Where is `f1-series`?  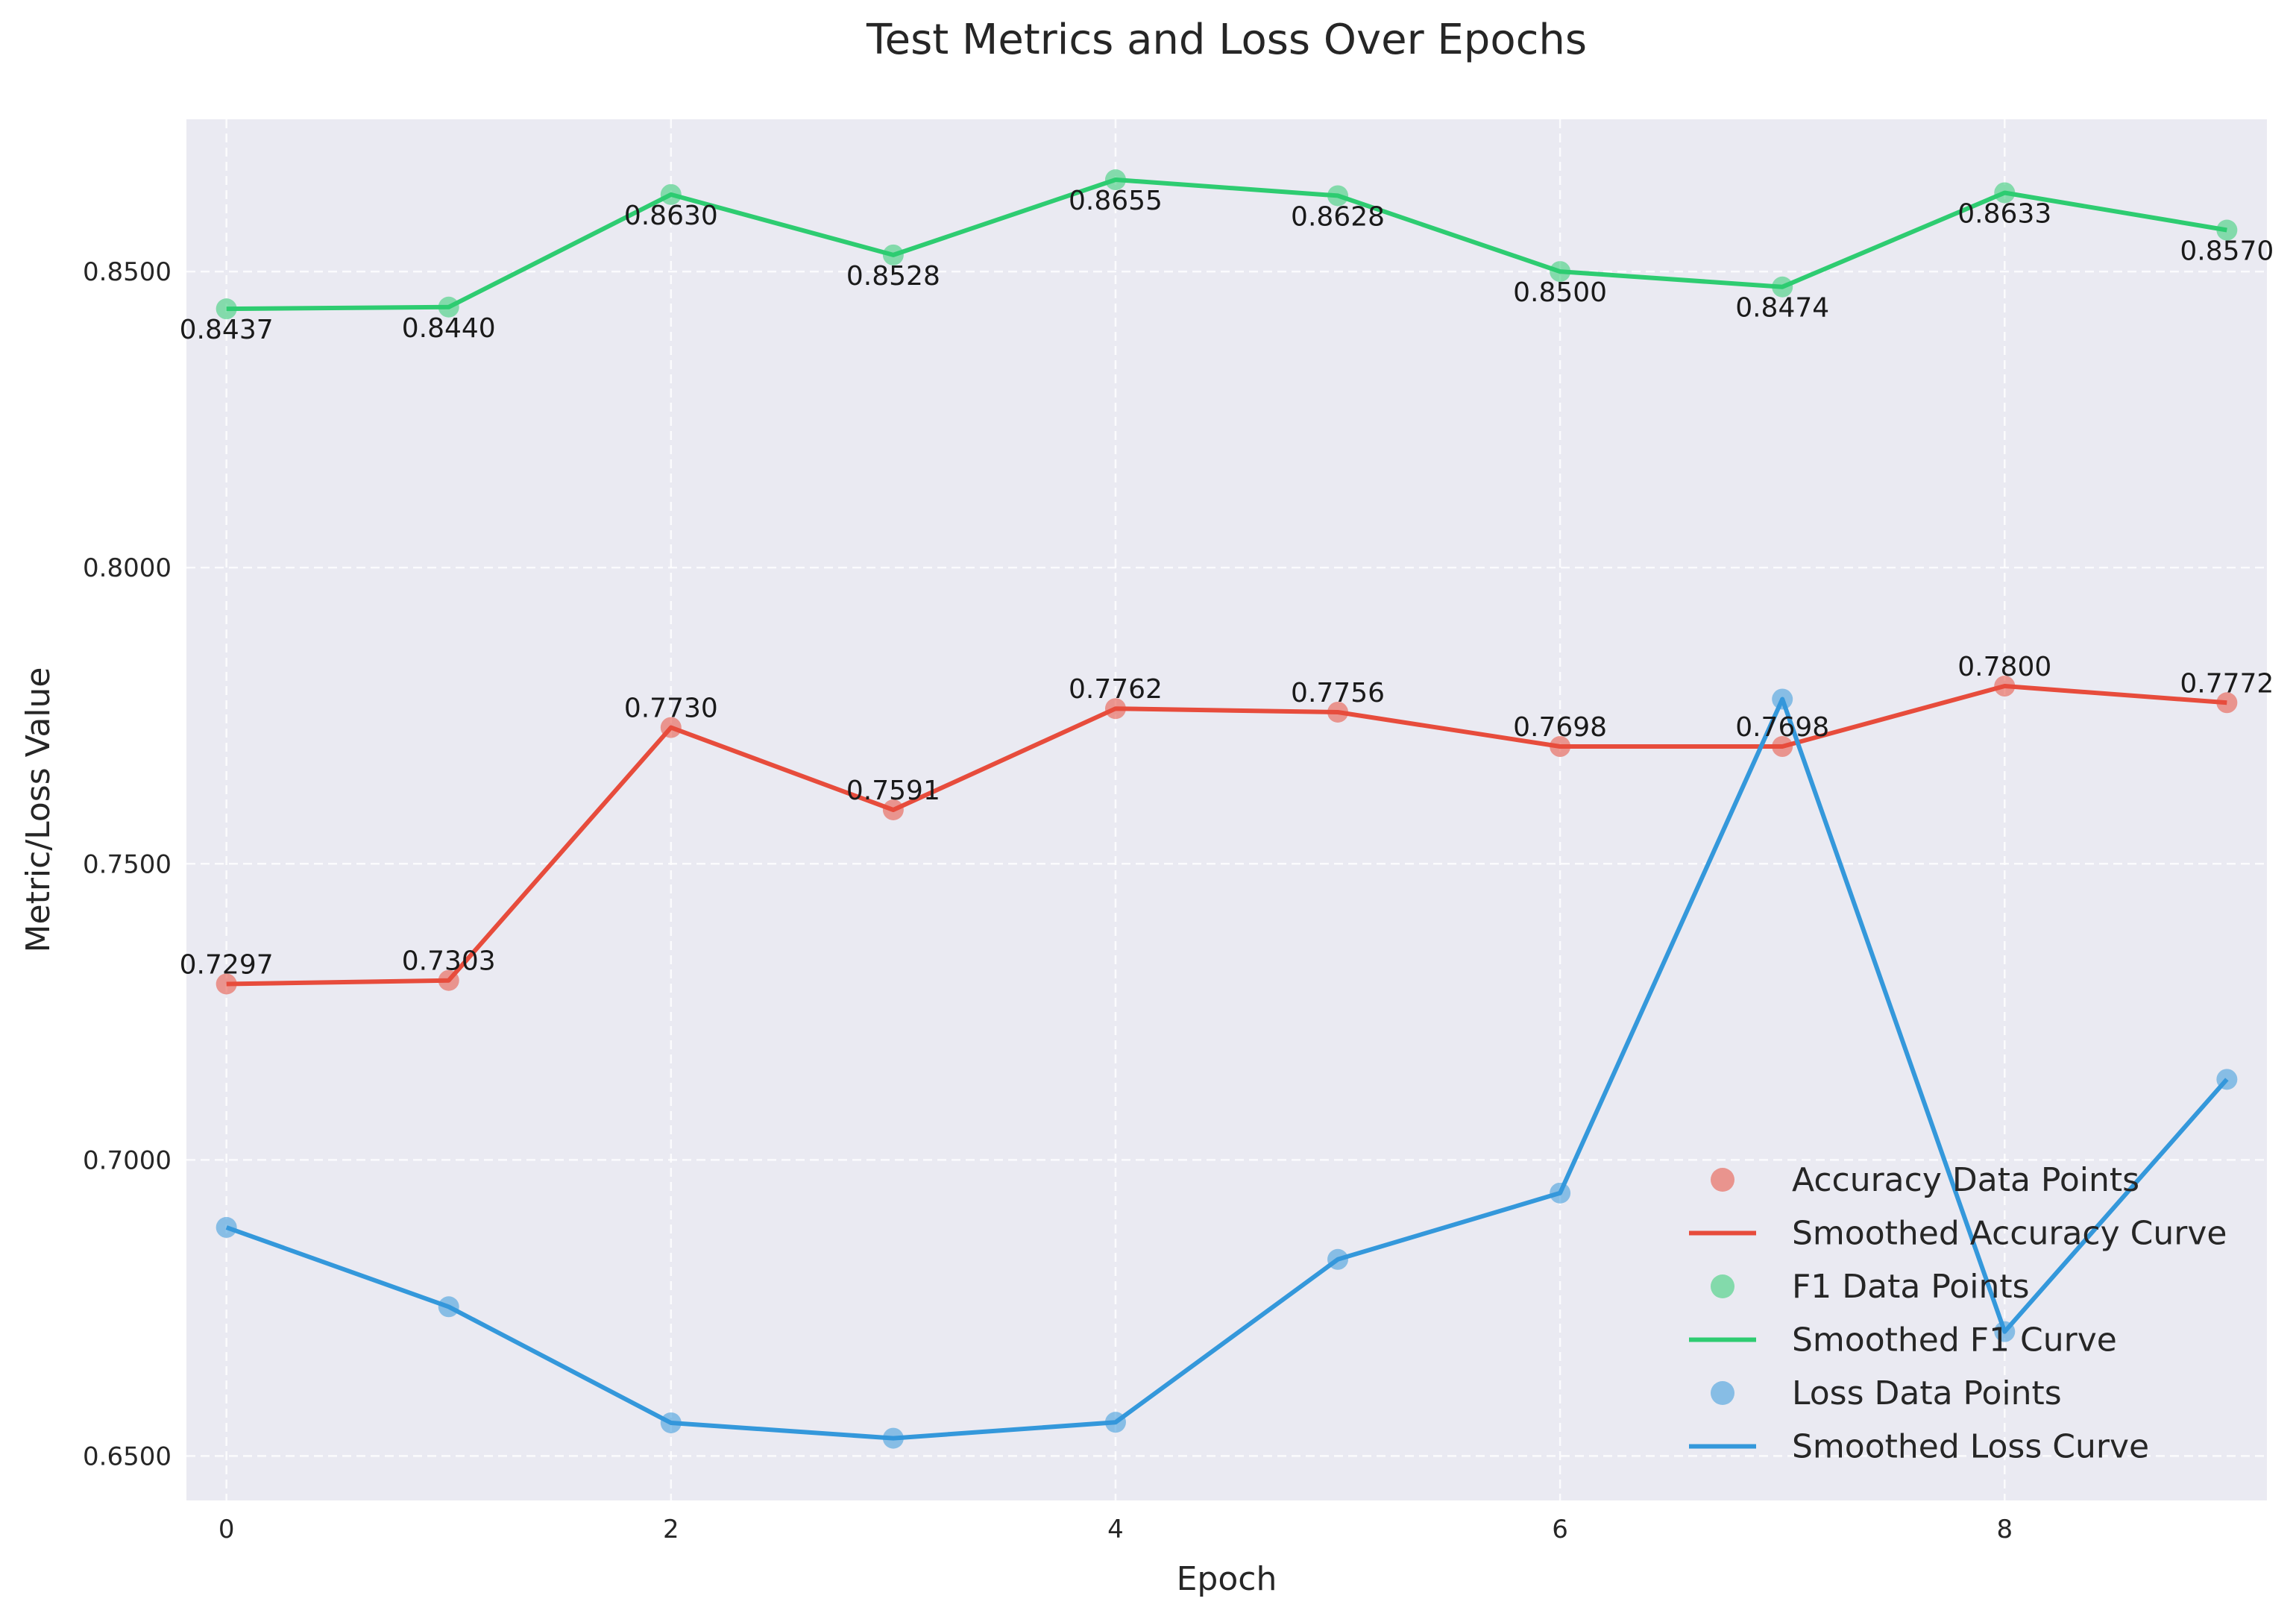
f1-series is located at coordinates (1227, 244).